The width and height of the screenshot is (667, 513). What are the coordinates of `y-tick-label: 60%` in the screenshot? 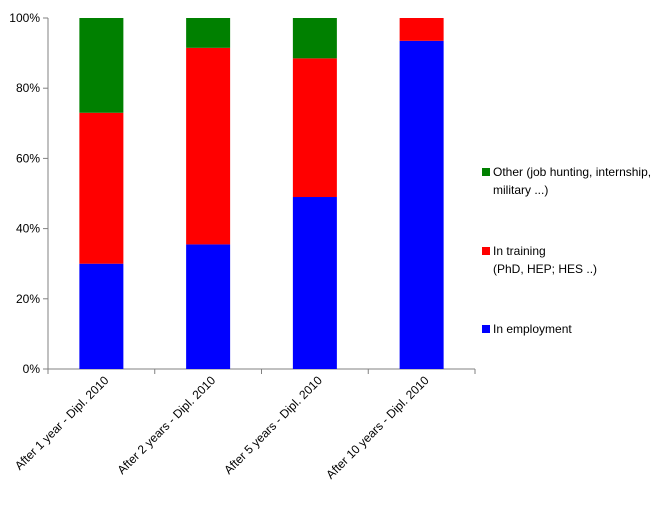 It's located at (28, 158).